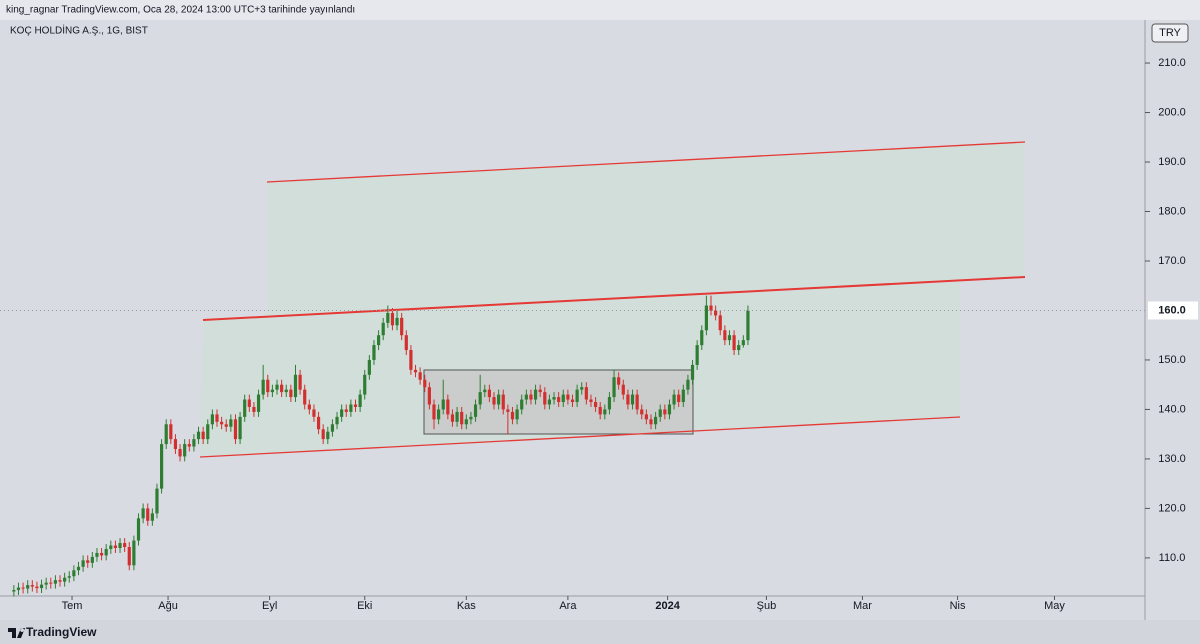  I want to click on x-tick-label: Şub, so click(767, 606).